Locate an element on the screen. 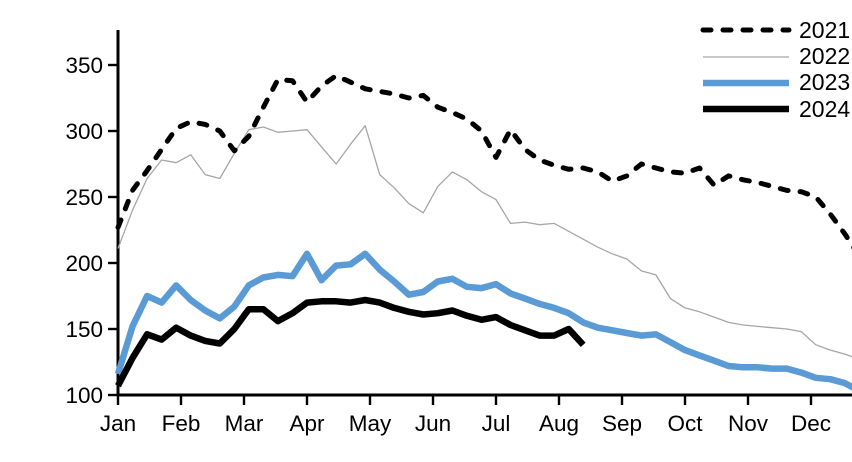 This screenshot has height=462, width=852. legend-label-2022: 2022 is located at coordinates (825, 56).